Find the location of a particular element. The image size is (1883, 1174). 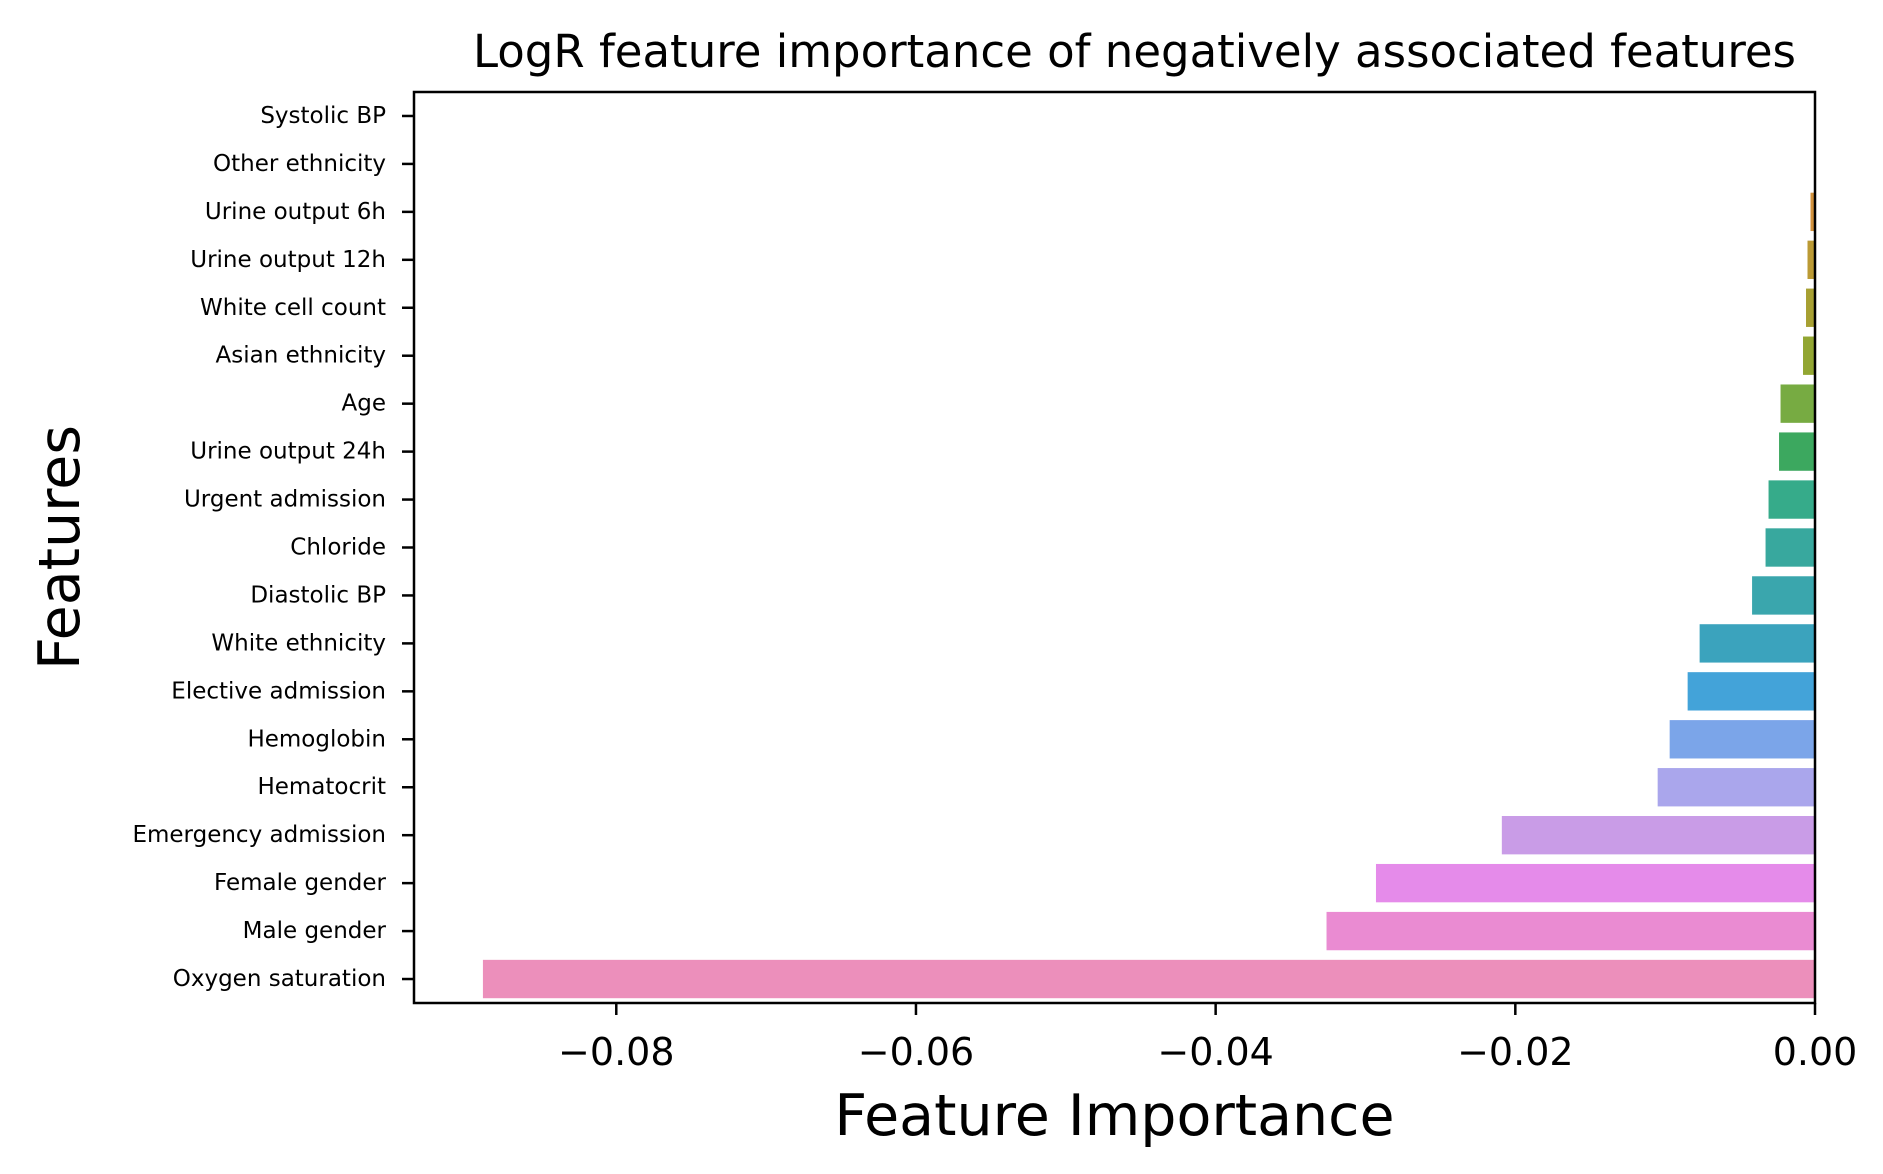

x-tick-label: −0.04 is located at coordinates (1215, 1052).